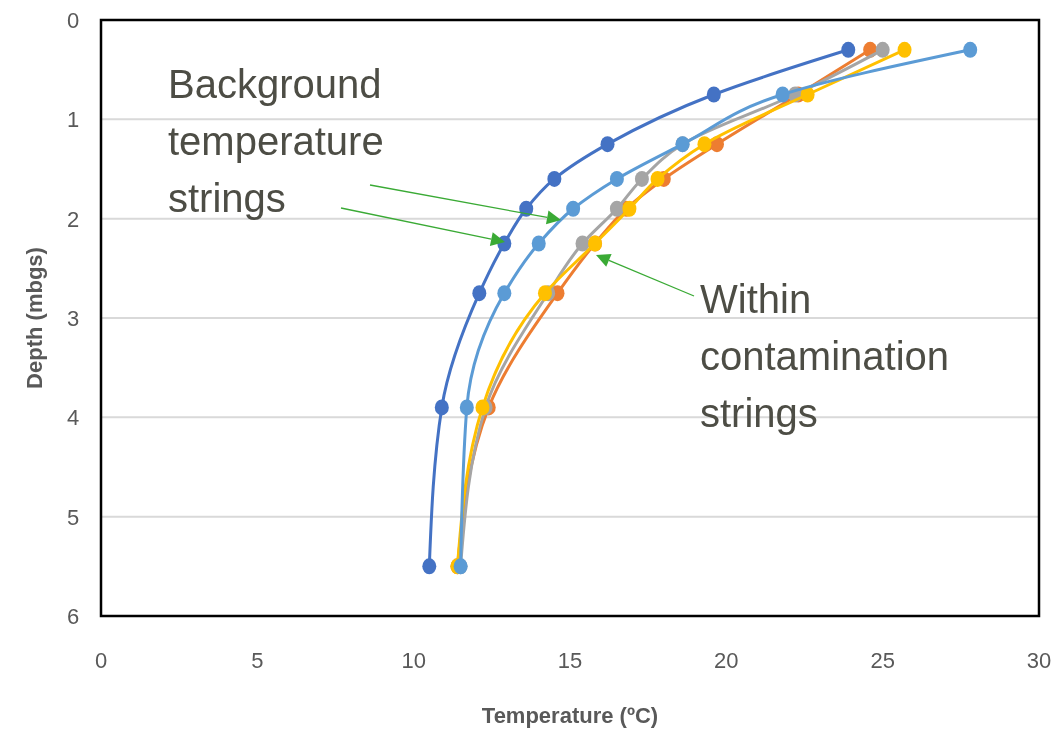  What do you see at coordinates (73, 517) in the screenshot?
I see `y-tick-label: 5` at bounding box center [73, 517].